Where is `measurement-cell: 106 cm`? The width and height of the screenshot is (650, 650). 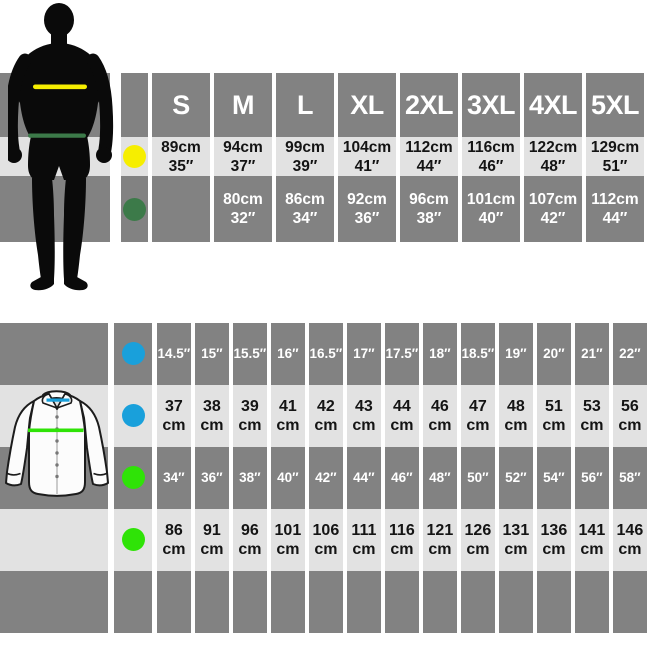
measurement-cell: 106 cm is located at coordinates (326, 539).